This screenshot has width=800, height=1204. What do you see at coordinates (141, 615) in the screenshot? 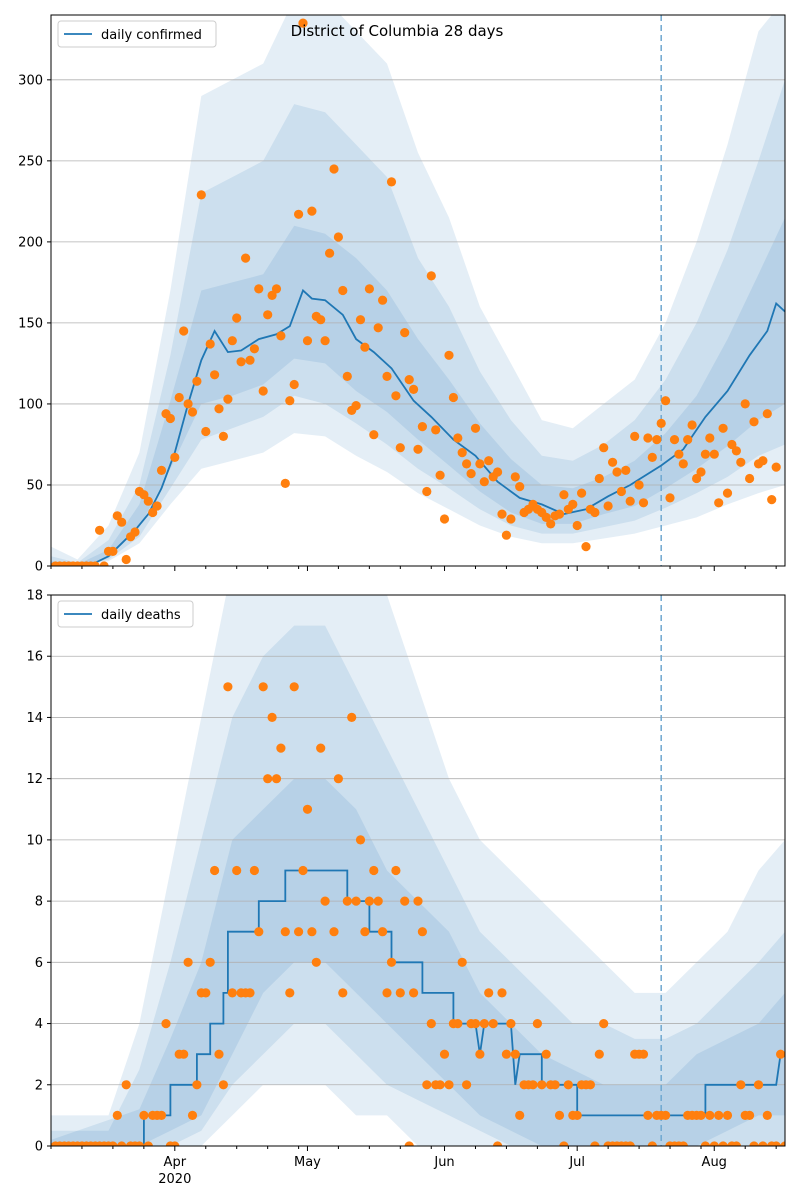
I see `legend-label: daily deaths` at bounding box center [141, 615].